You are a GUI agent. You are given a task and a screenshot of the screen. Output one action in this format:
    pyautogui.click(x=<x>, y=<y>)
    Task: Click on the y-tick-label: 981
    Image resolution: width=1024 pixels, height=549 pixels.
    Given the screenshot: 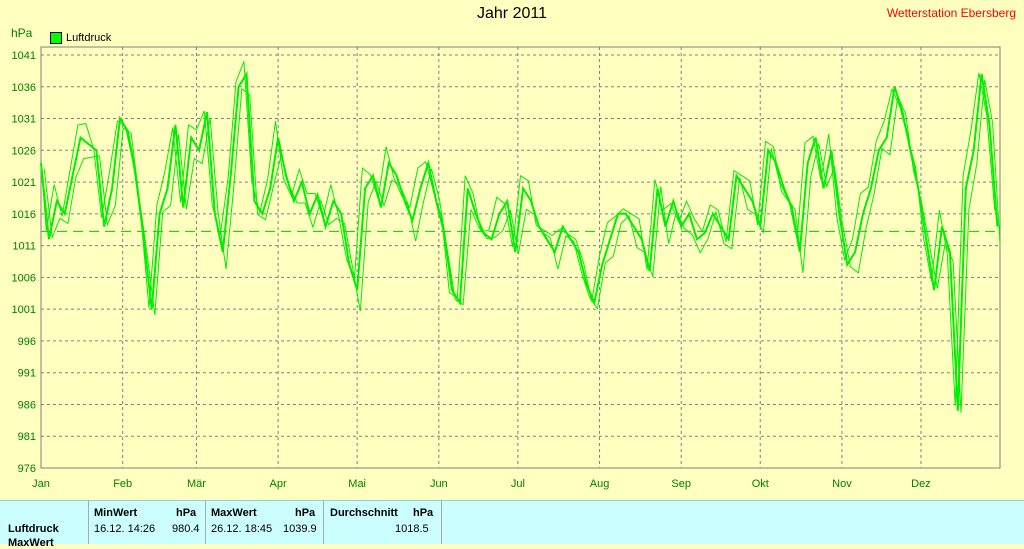 What is the action you would take?
    pyautogui.click(x=27, y=437)
    